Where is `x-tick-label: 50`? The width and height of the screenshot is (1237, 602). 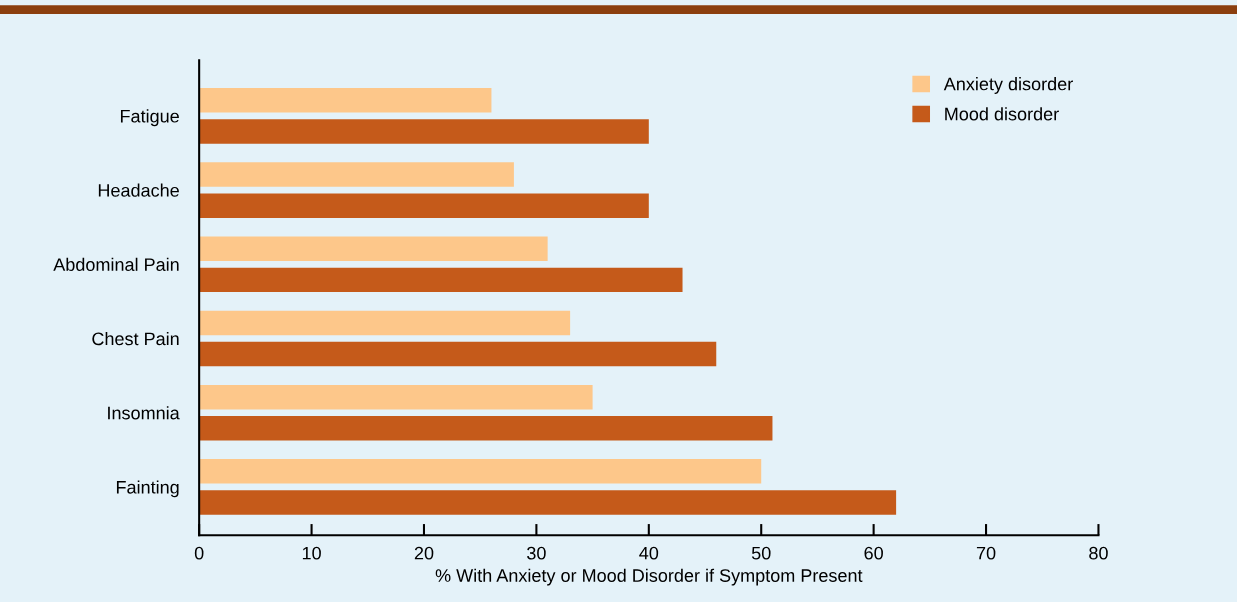 x-tick-label: 50 is located at coordinates (761, 553).